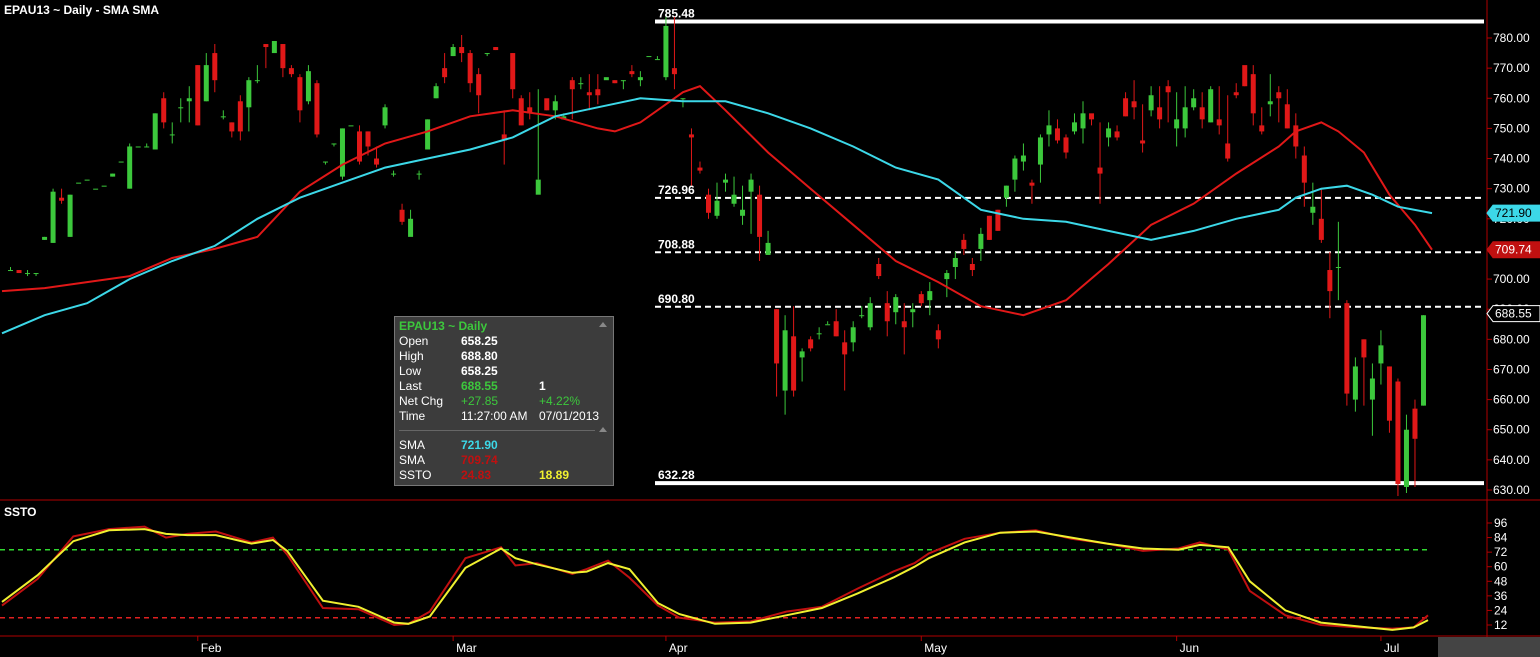 The width and height of the screenshot is (1540, 657). Describe the element at coordinates (412, 460) in the screenshot. I see `sma2-label: SMA` at that location.